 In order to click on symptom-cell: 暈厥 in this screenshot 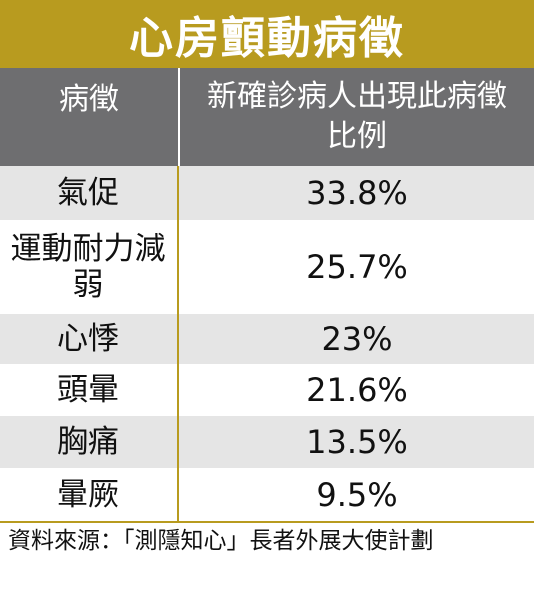, I will do `click(88, 495)`.